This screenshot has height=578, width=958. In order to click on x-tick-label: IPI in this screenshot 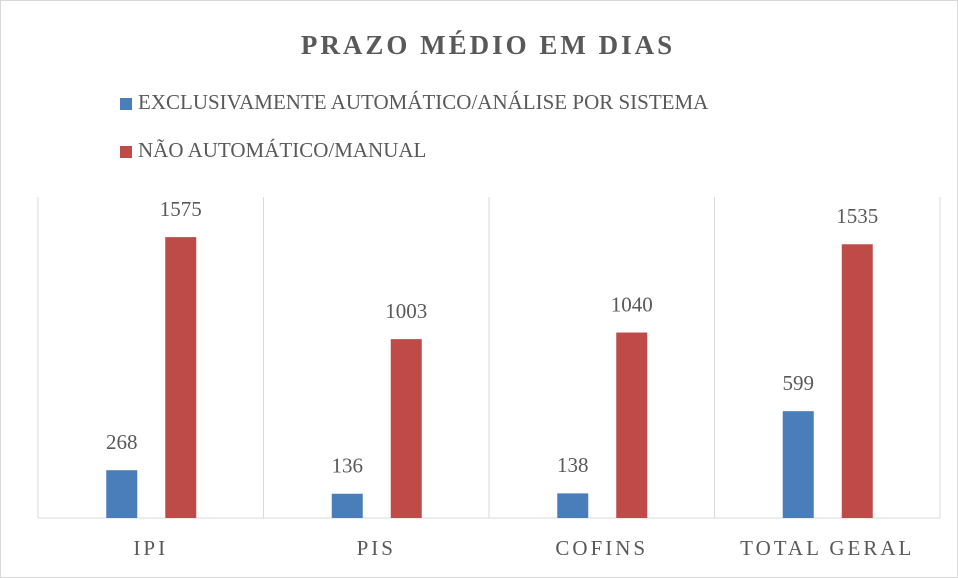, I will do `click(150, 548)`.